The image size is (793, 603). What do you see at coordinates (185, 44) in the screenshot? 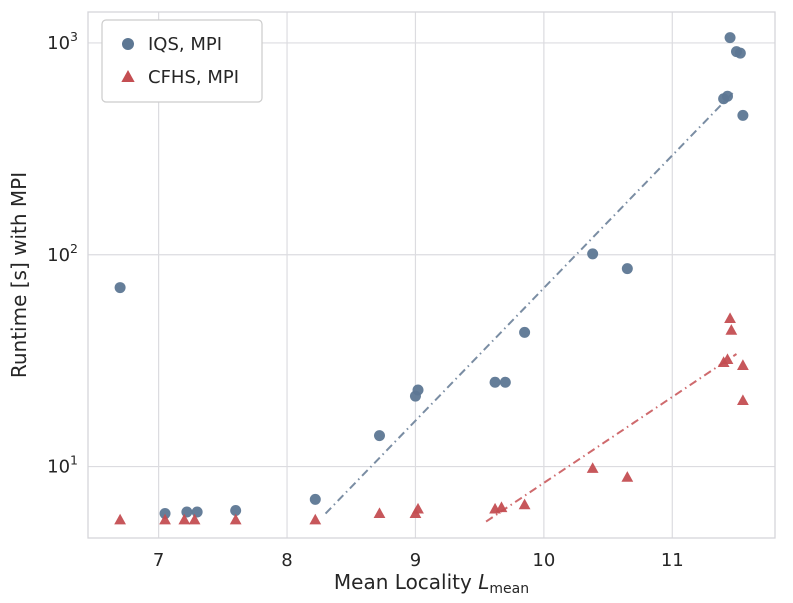
I see `legend-entry-label: IQS, MPI` at bounding box center [185, 44].